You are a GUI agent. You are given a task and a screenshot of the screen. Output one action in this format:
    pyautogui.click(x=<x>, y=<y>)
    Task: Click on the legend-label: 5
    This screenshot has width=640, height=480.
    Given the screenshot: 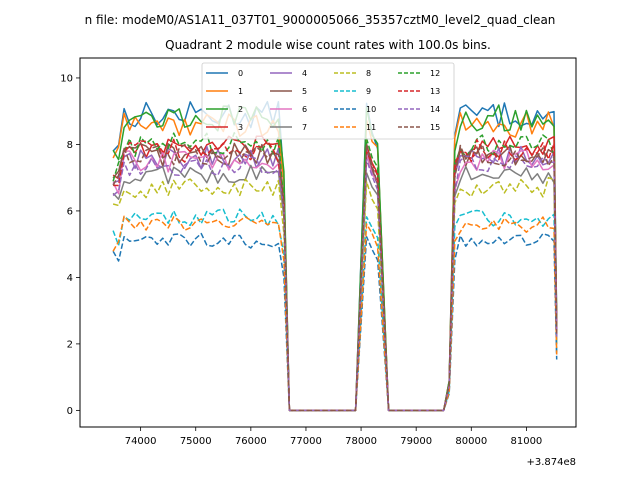 What is the action you would take?
    pyautogui.click(x=304, y=91)
    